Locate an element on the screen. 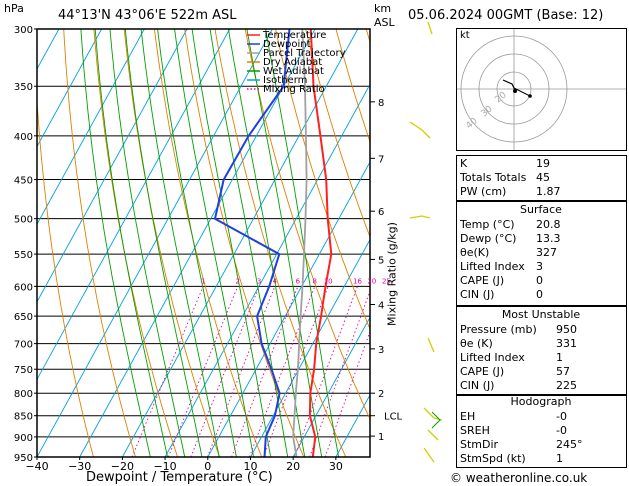  pressure-tick-label: 850 is located at coordinates (23, 417).